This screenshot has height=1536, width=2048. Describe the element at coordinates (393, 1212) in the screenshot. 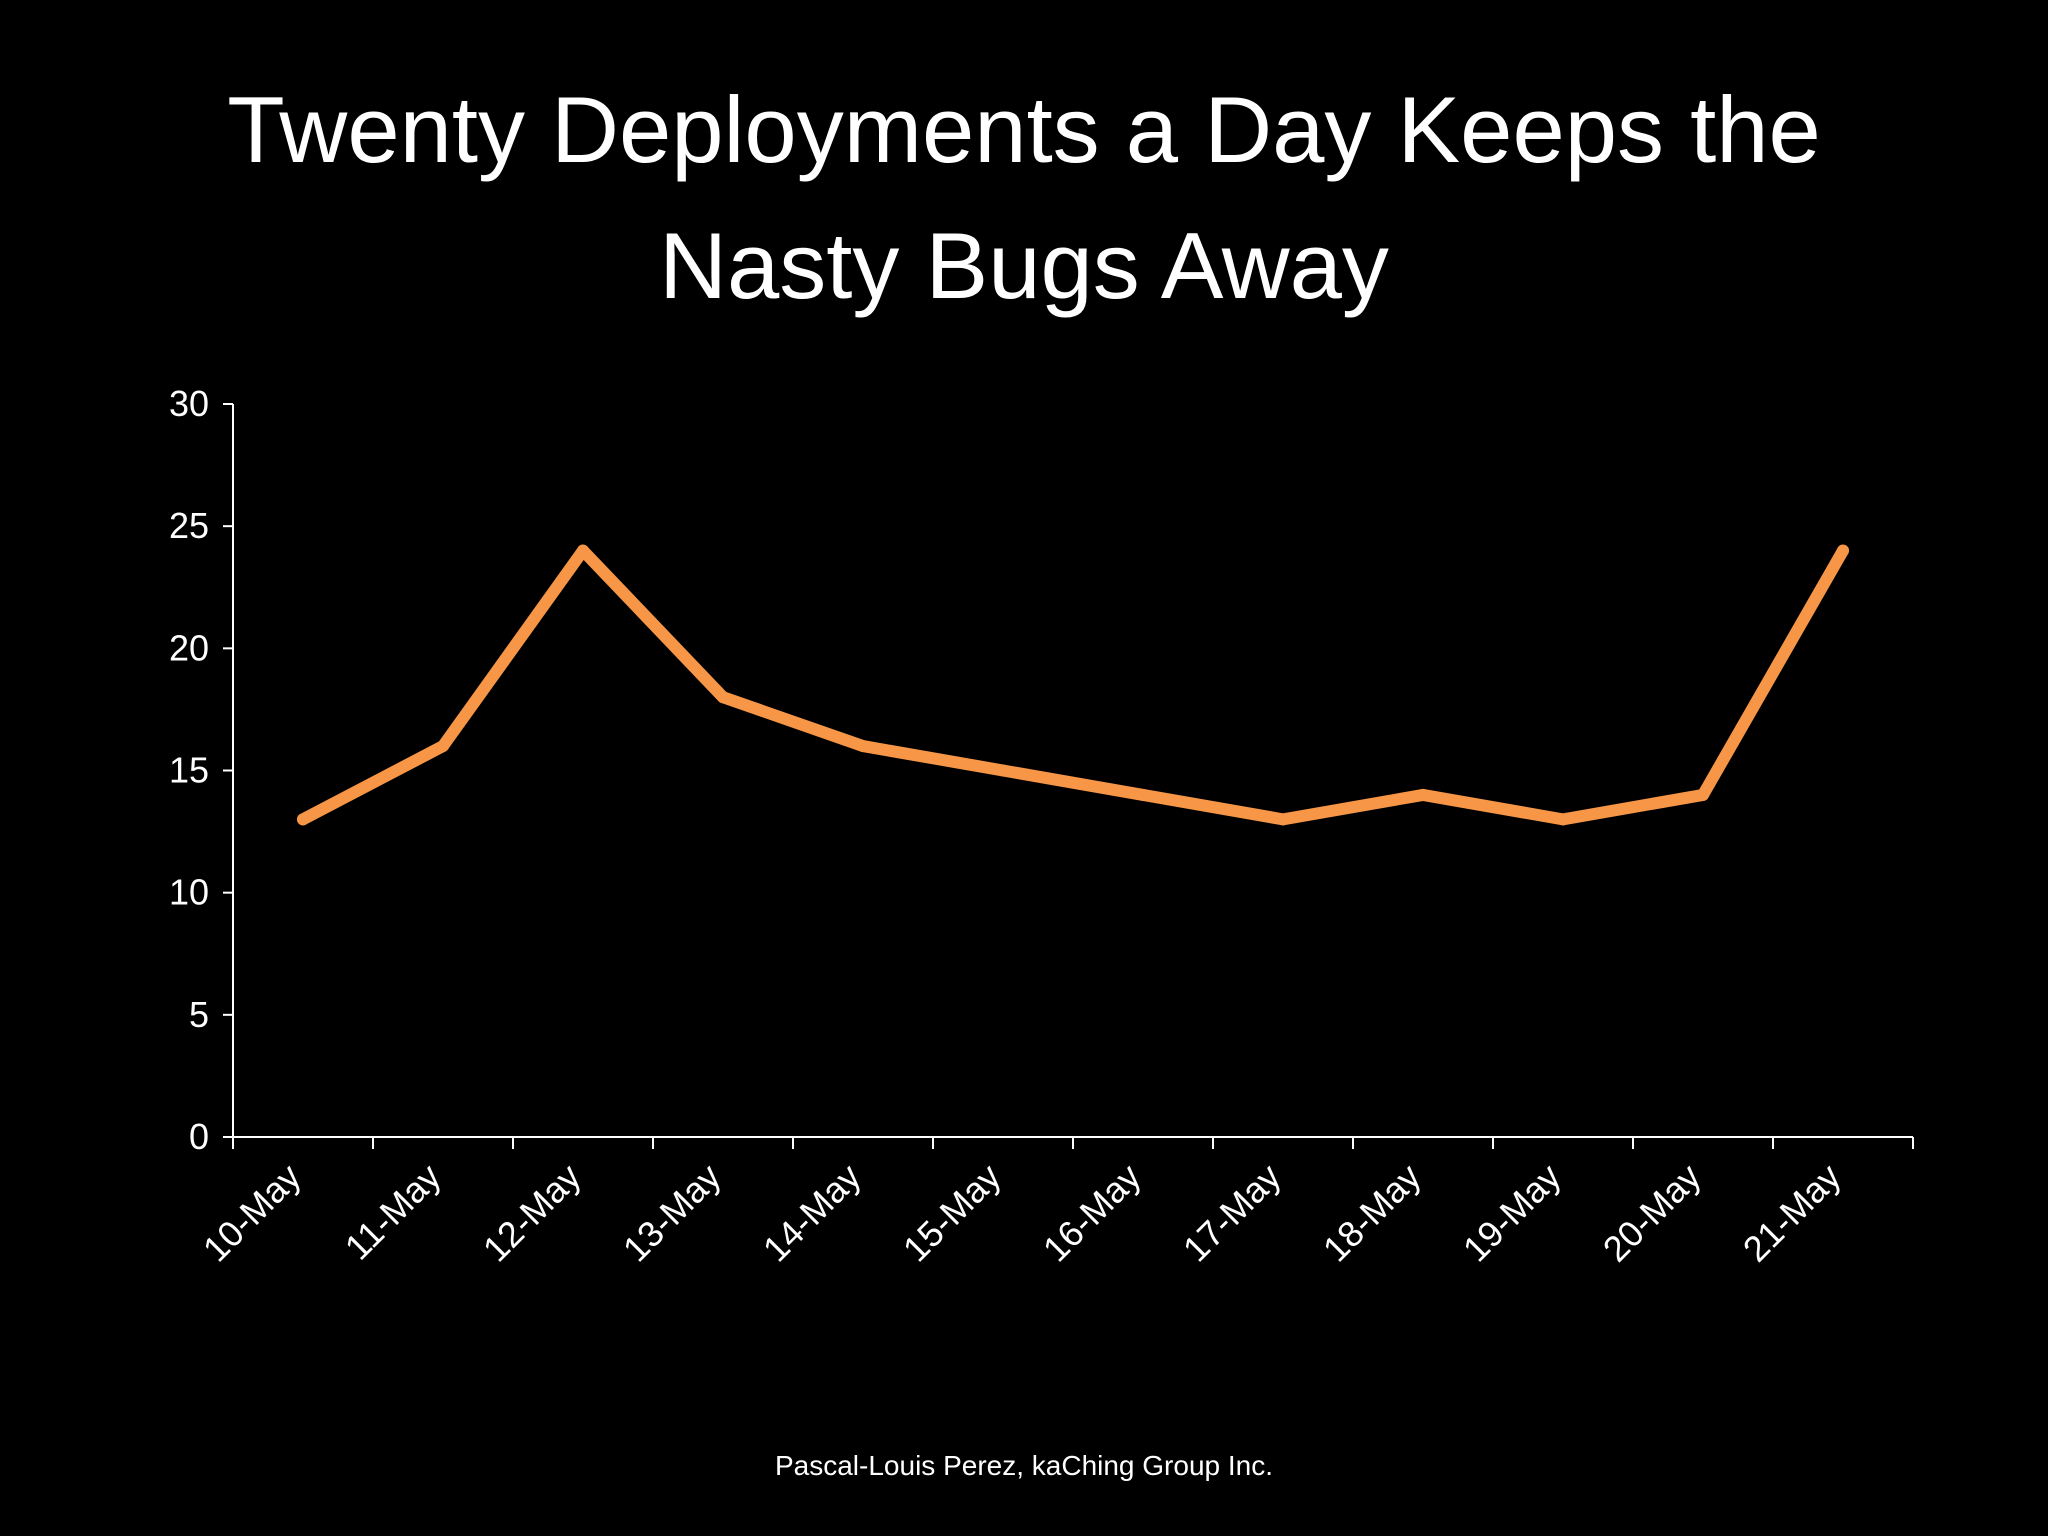

I see `x-tick-label: 11-May` at that location.